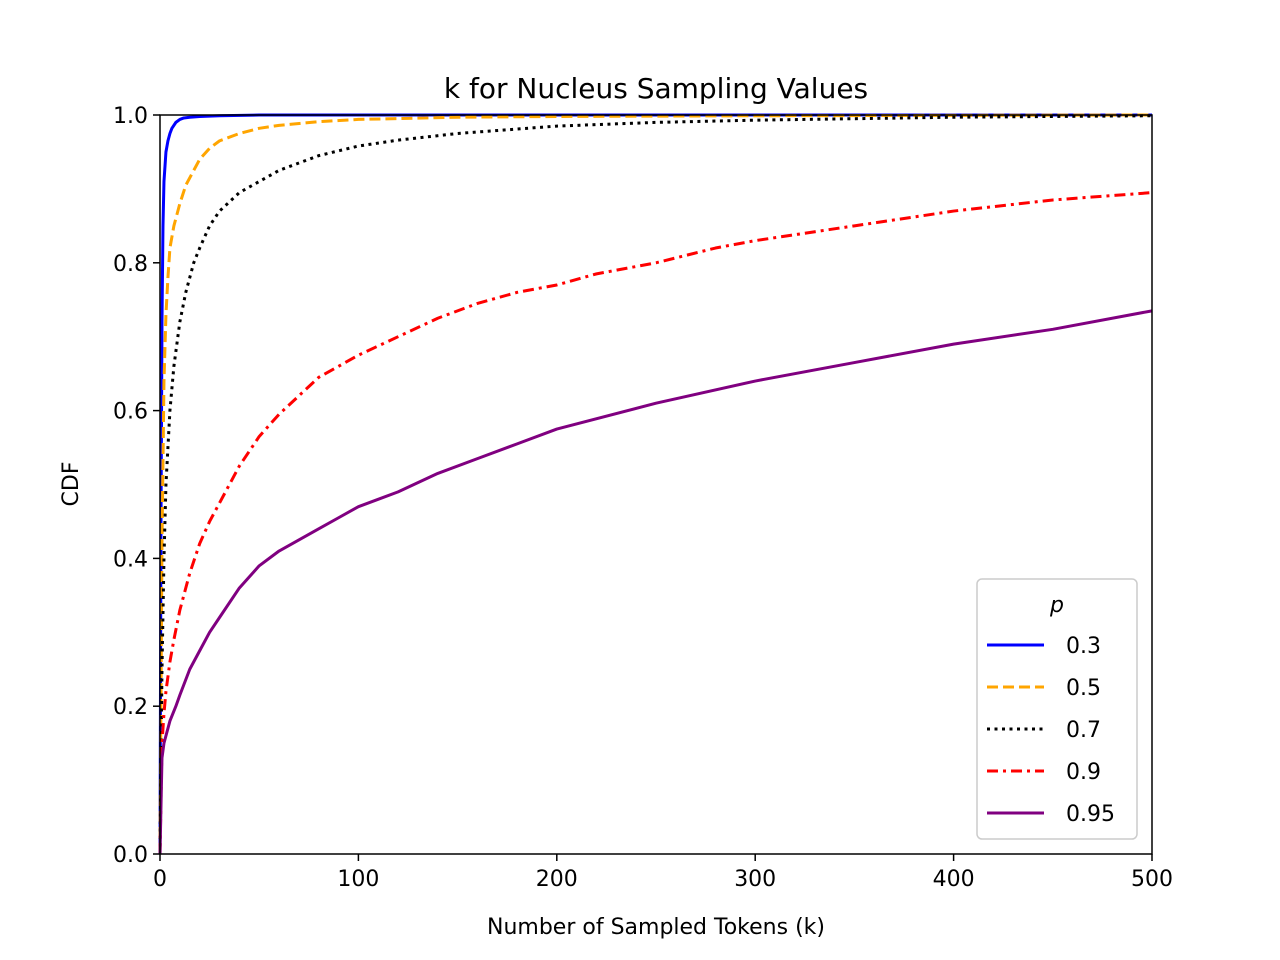 The image size is (1280, 960). What do you see at coordinates (1083, 772) in the screenshot?
I see `legend-label: 0.9` at bounding box center [1083, 772].